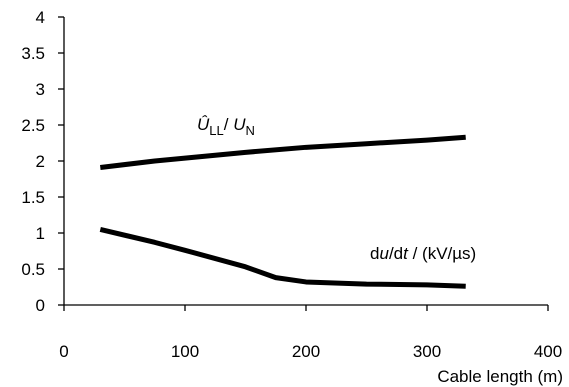  I want to click on x-tick-label: 300, so click(427, 351).